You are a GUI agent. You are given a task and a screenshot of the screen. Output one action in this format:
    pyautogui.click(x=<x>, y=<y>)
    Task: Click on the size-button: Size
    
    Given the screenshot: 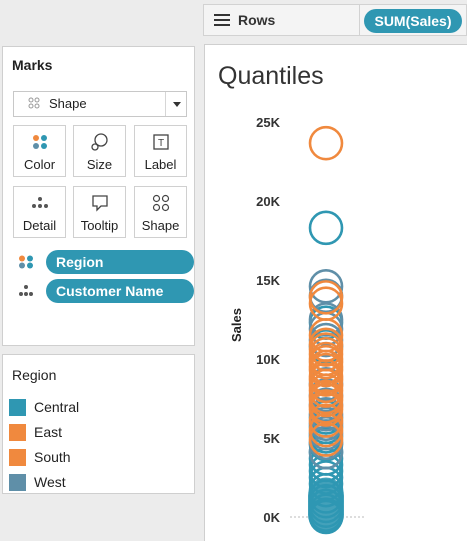 What is the action you would take?
    pyautogui.click(x=99, y=151)
    